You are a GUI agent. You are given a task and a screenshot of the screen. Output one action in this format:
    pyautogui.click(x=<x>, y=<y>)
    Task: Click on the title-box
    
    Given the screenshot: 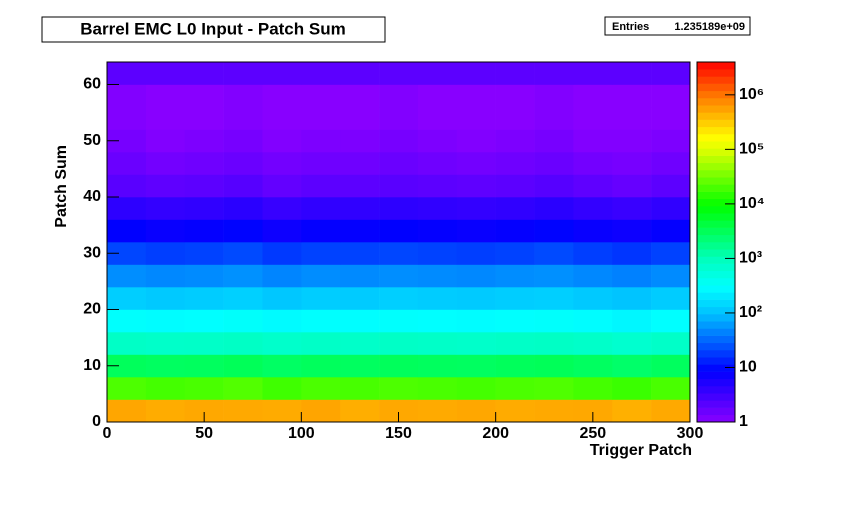 What is the action you would take?
    pyautogui.click(x=213, y=29)
    